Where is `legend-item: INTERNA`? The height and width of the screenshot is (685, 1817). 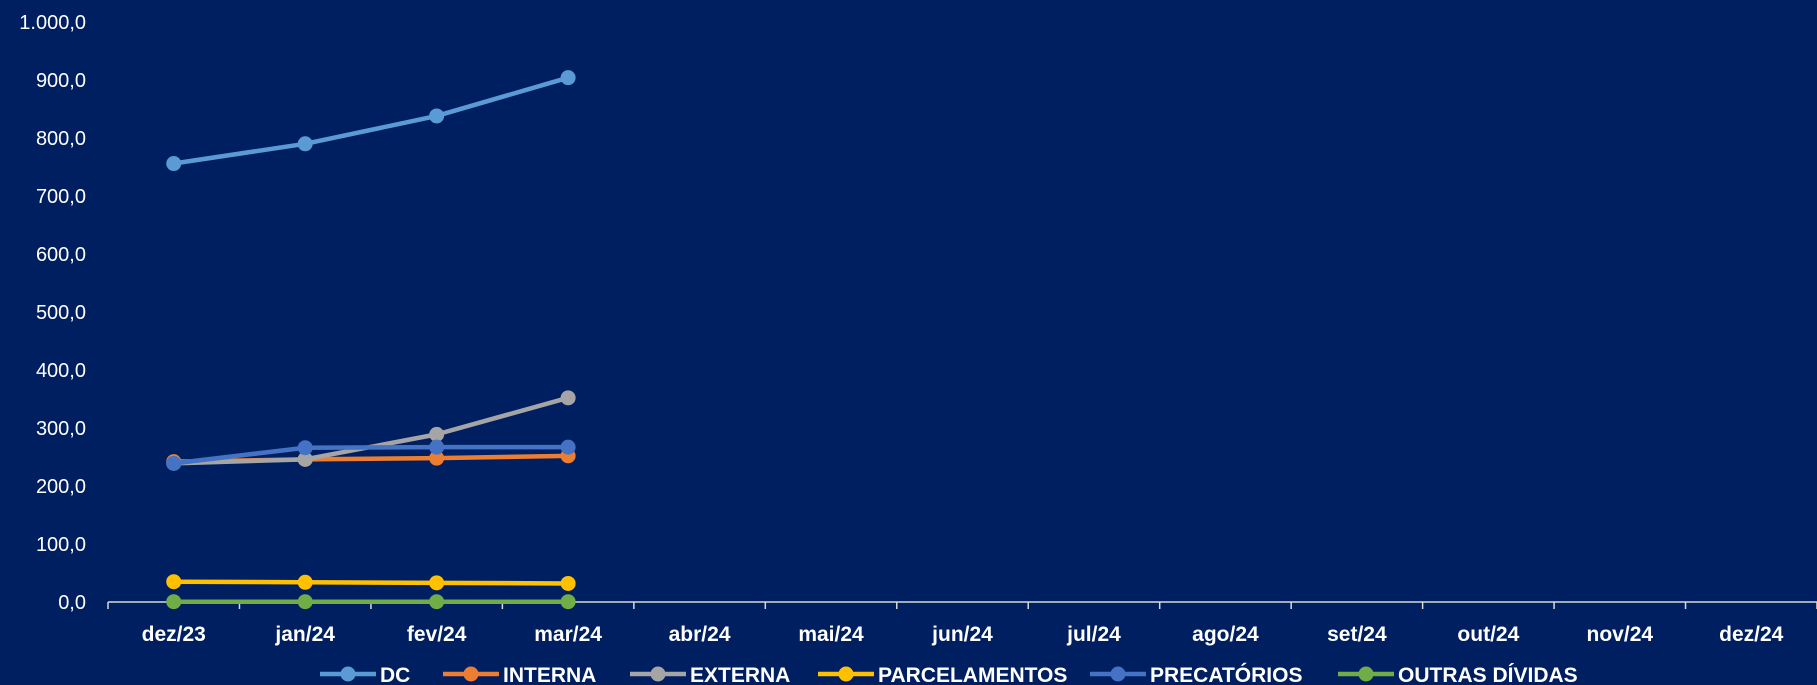 legend-item: INTERNA is located at coordinates (519, 674).